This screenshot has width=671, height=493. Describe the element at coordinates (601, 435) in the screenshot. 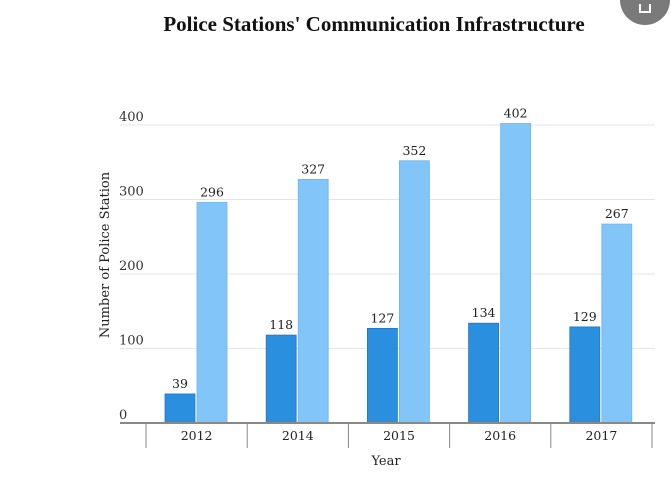

I see `x-tick-label: 2017` at that location.